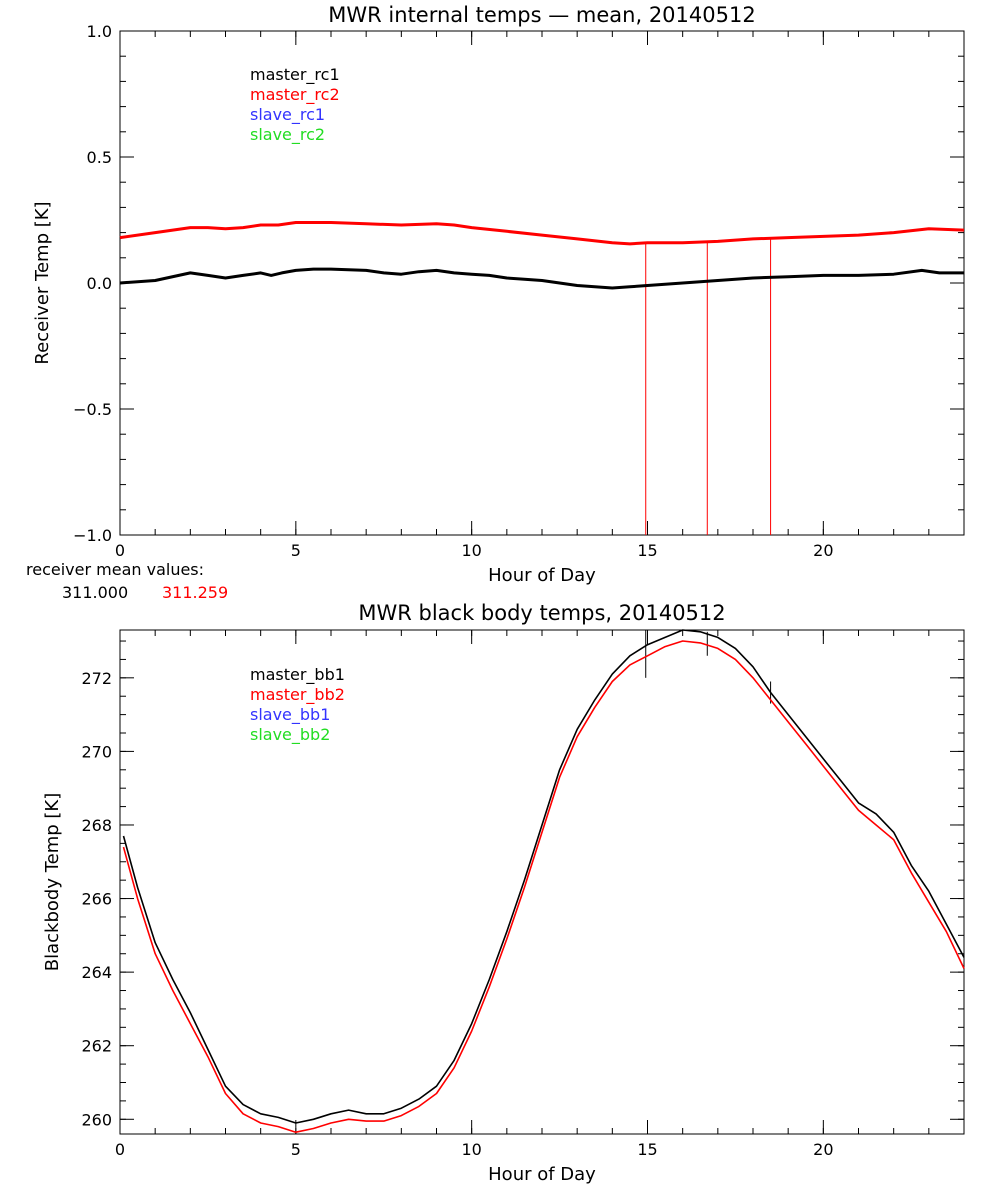 This screenshot has height=1200, width=1000. Describe the element at coordinates (295, 95) in the screenshot. I see `legend-entry-master-rc2: master_rc2` at that location.